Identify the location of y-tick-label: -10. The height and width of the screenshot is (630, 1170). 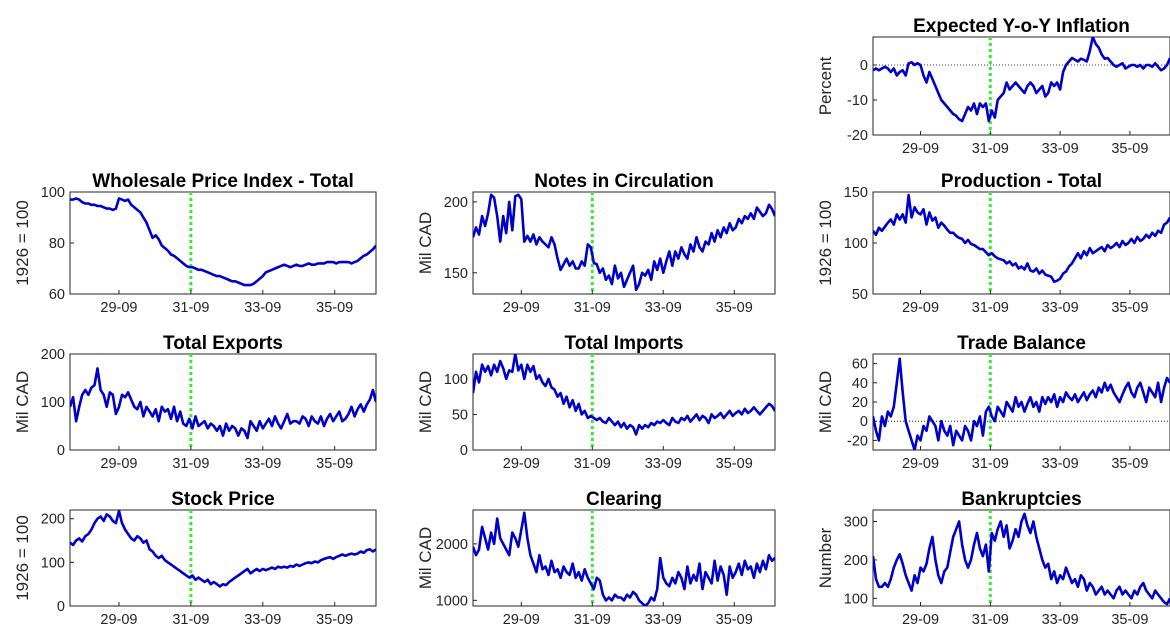
(857, 101).